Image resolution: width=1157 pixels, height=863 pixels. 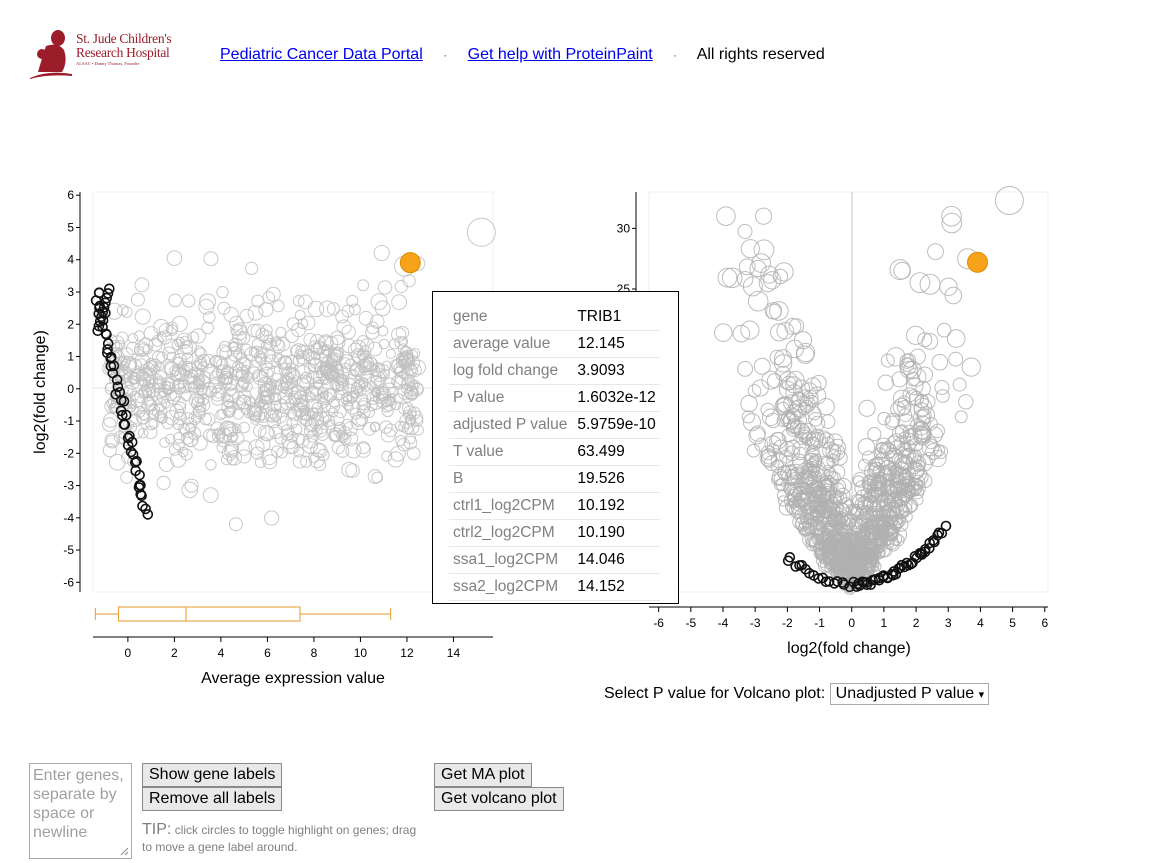 I want to click on tooltip-row: B 19.526, so click(x=554, y=479).